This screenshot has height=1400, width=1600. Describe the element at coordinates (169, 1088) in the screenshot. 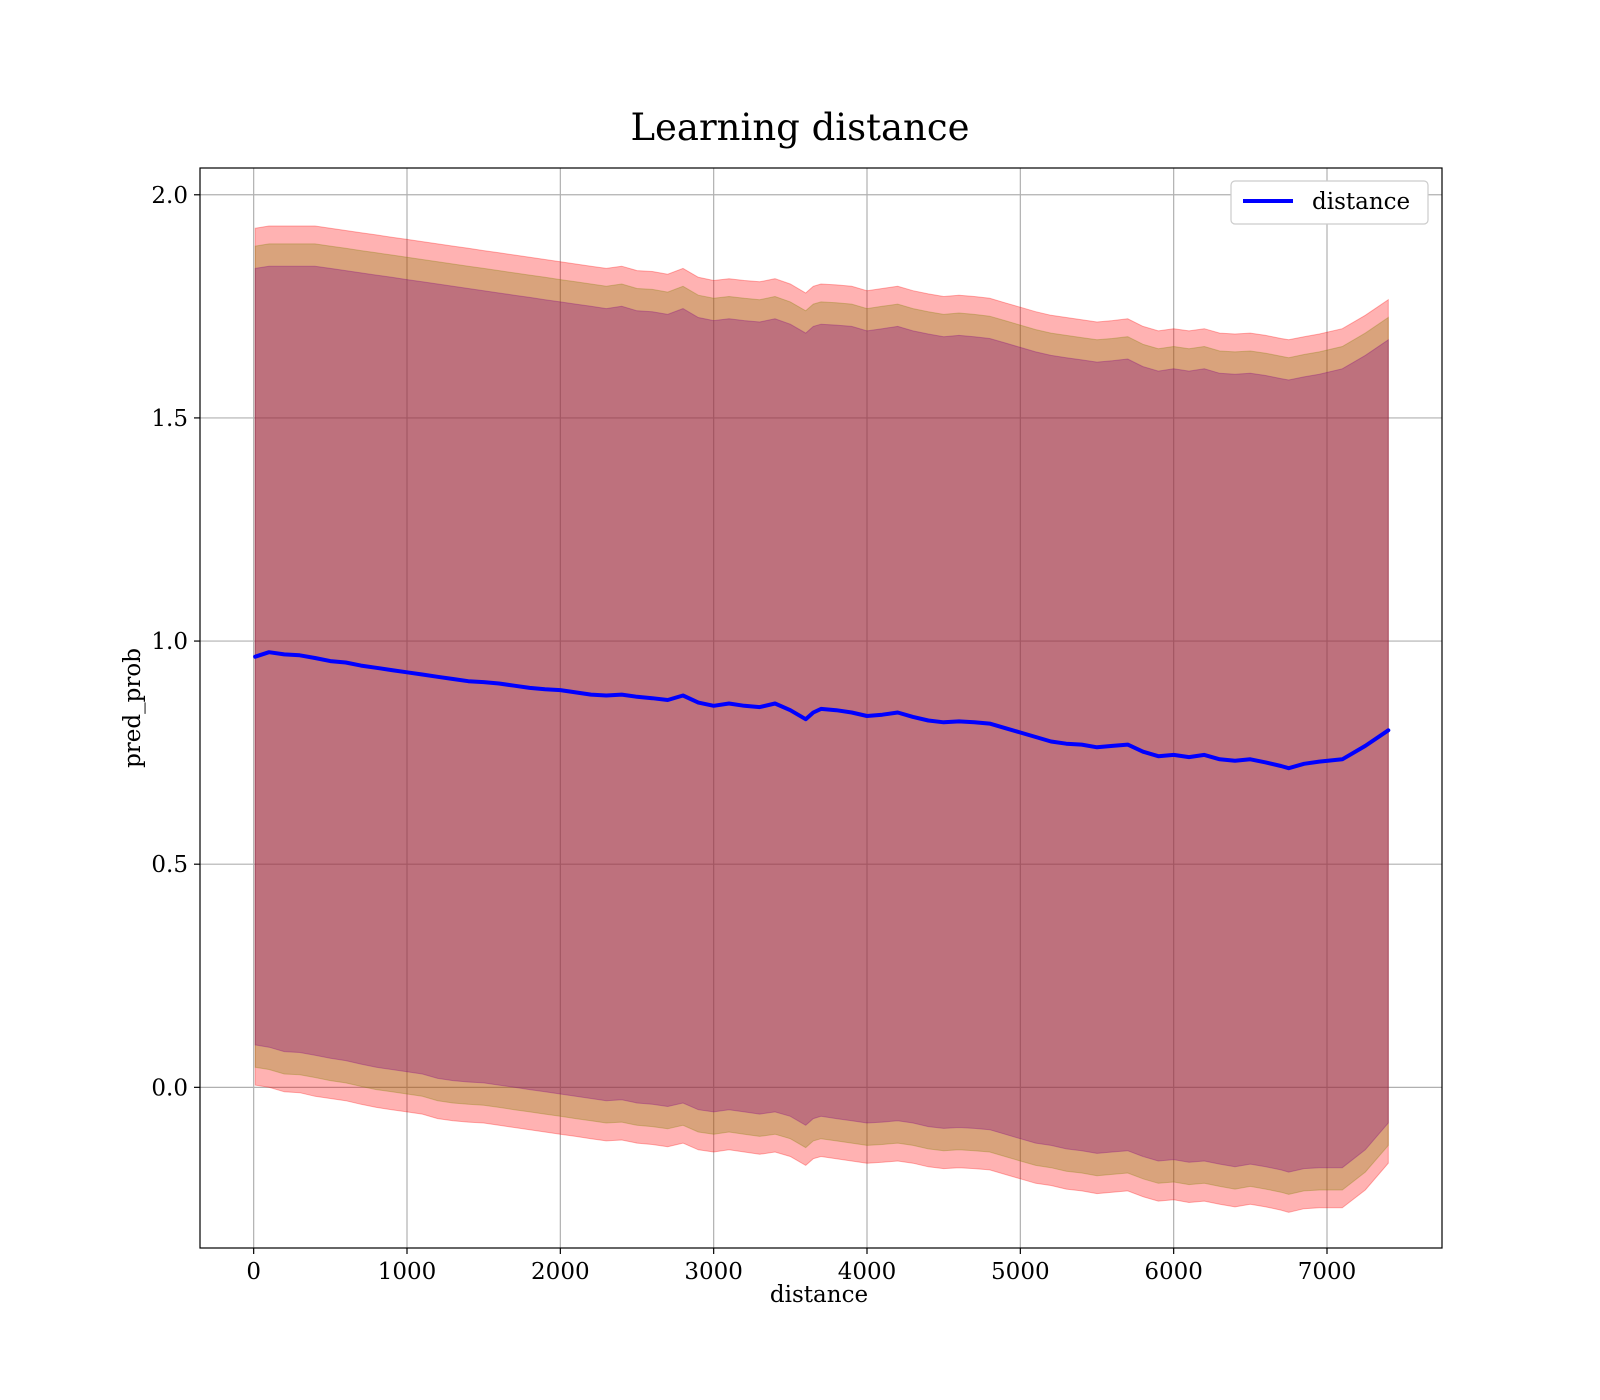

I see `y-tick-label: 0.0` at that location.